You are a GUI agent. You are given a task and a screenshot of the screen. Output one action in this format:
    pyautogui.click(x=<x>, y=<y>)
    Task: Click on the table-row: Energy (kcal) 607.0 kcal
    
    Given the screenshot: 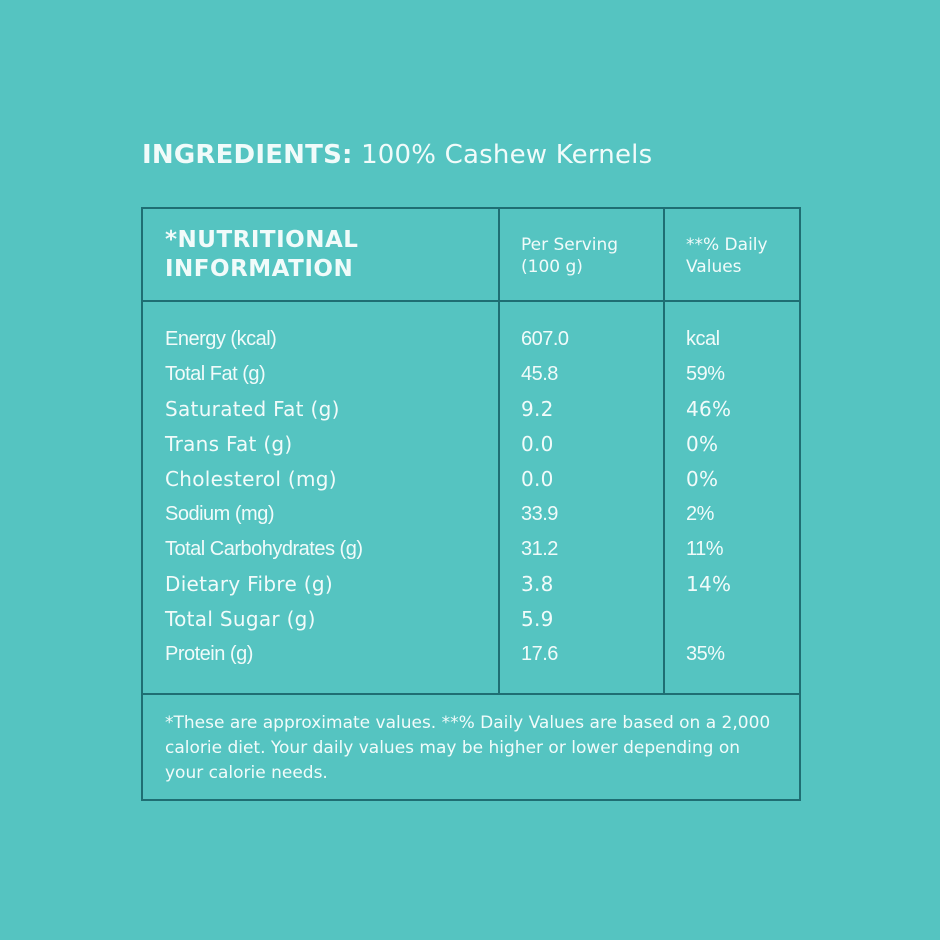 What is the action you would take?
    pyautogui.click(x=471, y=339)
    